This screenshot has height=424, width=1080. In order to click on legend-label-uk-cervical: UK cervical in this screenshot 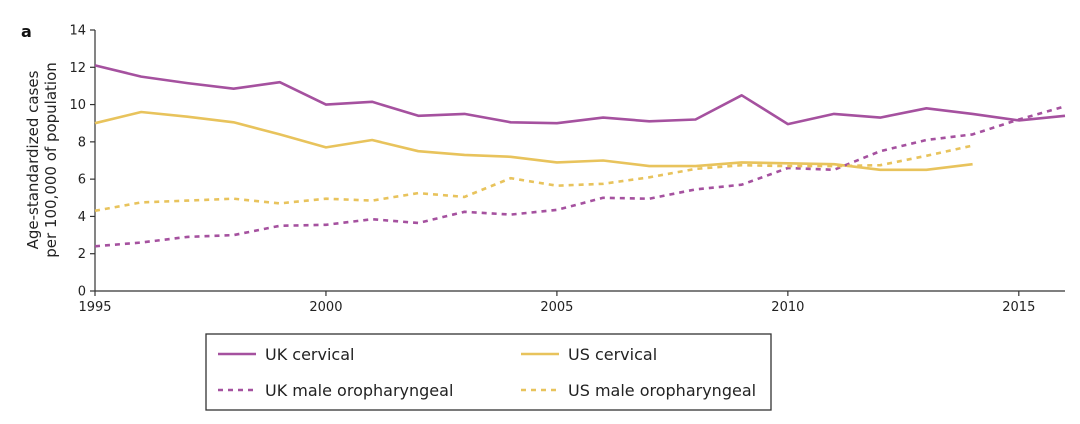, I will do `click(309, 354)`.